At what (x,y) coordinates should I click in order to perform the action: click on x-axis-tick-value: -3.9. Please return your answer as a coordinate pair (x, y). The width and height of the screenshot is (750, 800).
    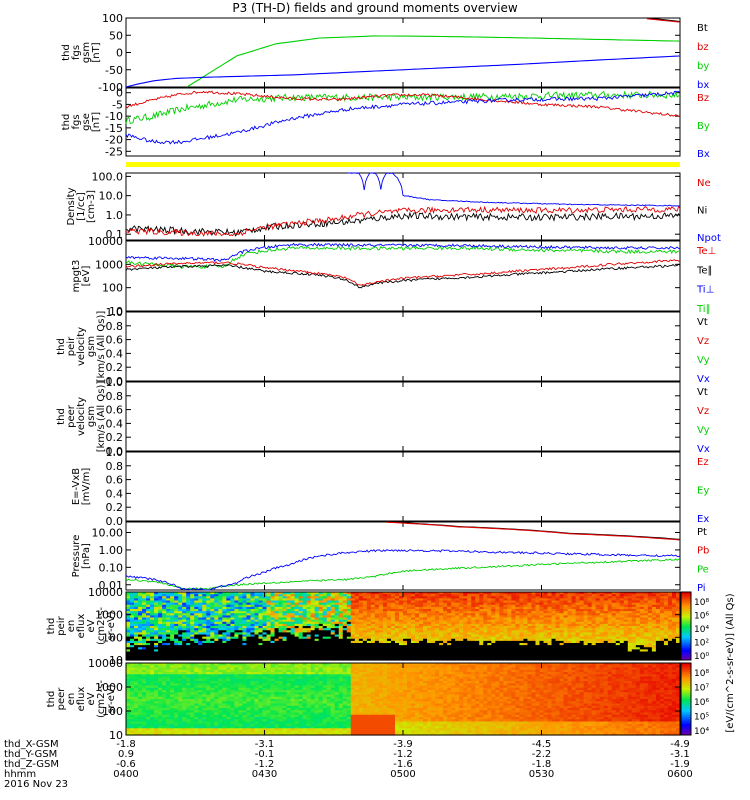
    Looking at the image, I should click on (403, 744).